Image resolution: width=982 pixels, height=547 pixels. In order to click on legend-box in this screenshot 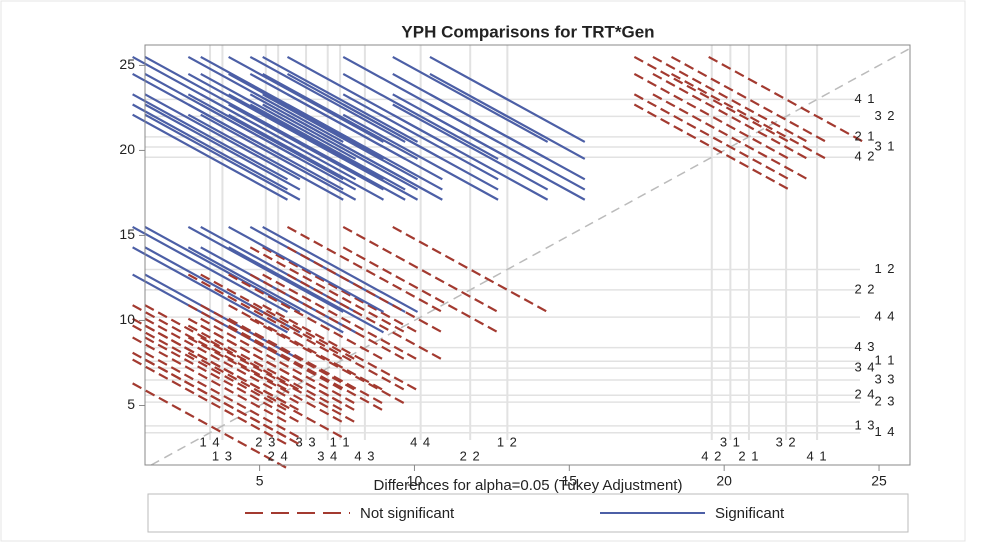, I will do `click(528, 513)`.